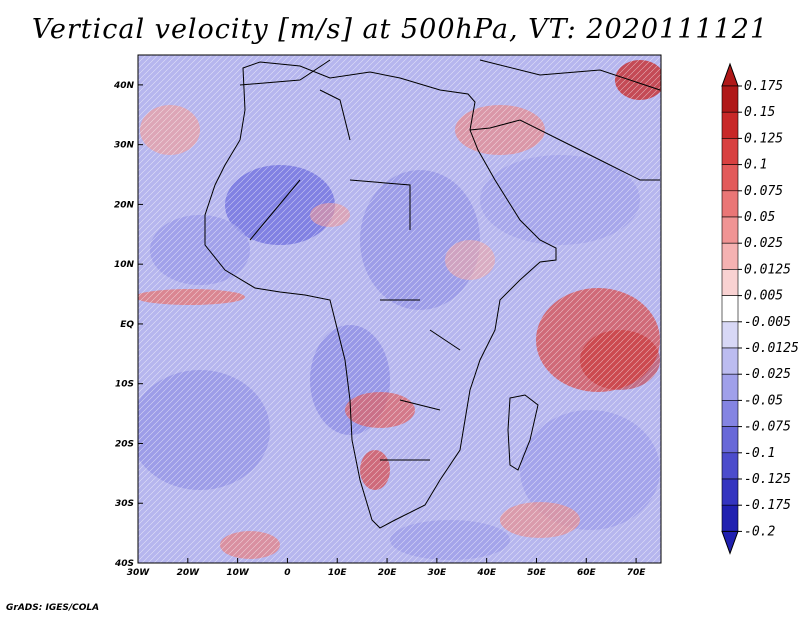  What do you see at coordinates (189, 573) in the screenshot?
I see `lon-label: 20W` at bounding box center [189, 573].